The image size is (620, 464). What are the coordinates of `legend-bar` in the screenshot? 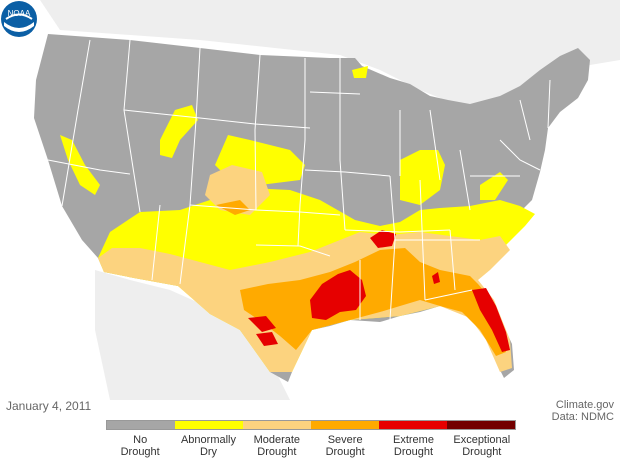 It's located at (311, 425).